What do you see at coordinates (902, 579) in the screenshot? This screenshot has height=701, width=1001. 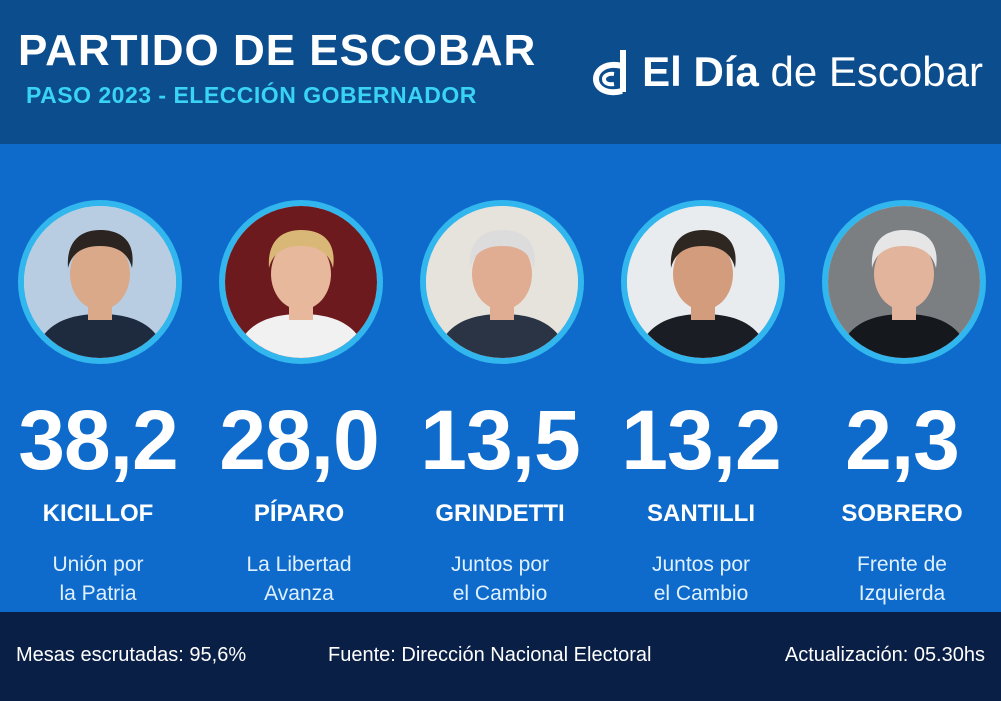 I see `candidate-party: Frente de Izquierda` at bounding box center [902, 579].